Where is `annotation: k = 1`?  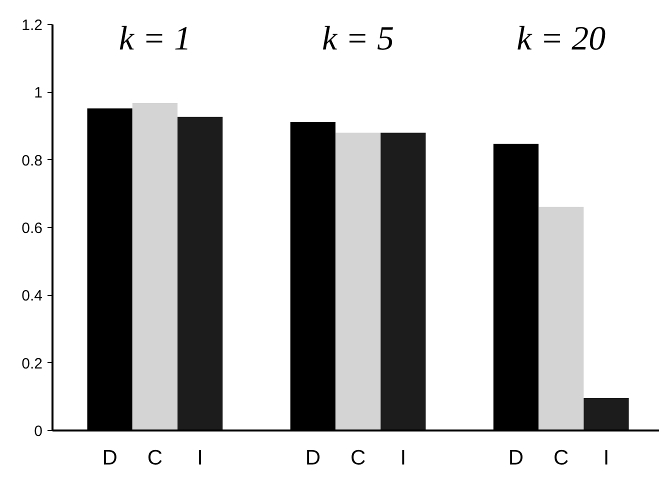 annotation: k = 1 is located at coordinates (154, 39).